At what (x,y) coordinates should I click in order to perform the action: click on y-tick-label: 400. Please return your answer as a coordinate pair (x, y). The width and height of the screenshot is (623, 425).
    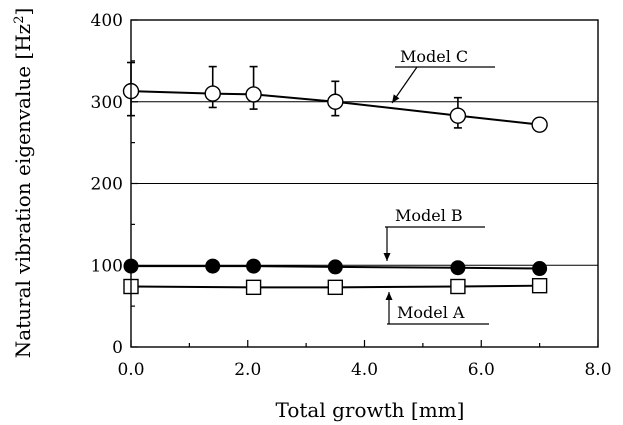
    Looking at the image, I should click on (107, 21).